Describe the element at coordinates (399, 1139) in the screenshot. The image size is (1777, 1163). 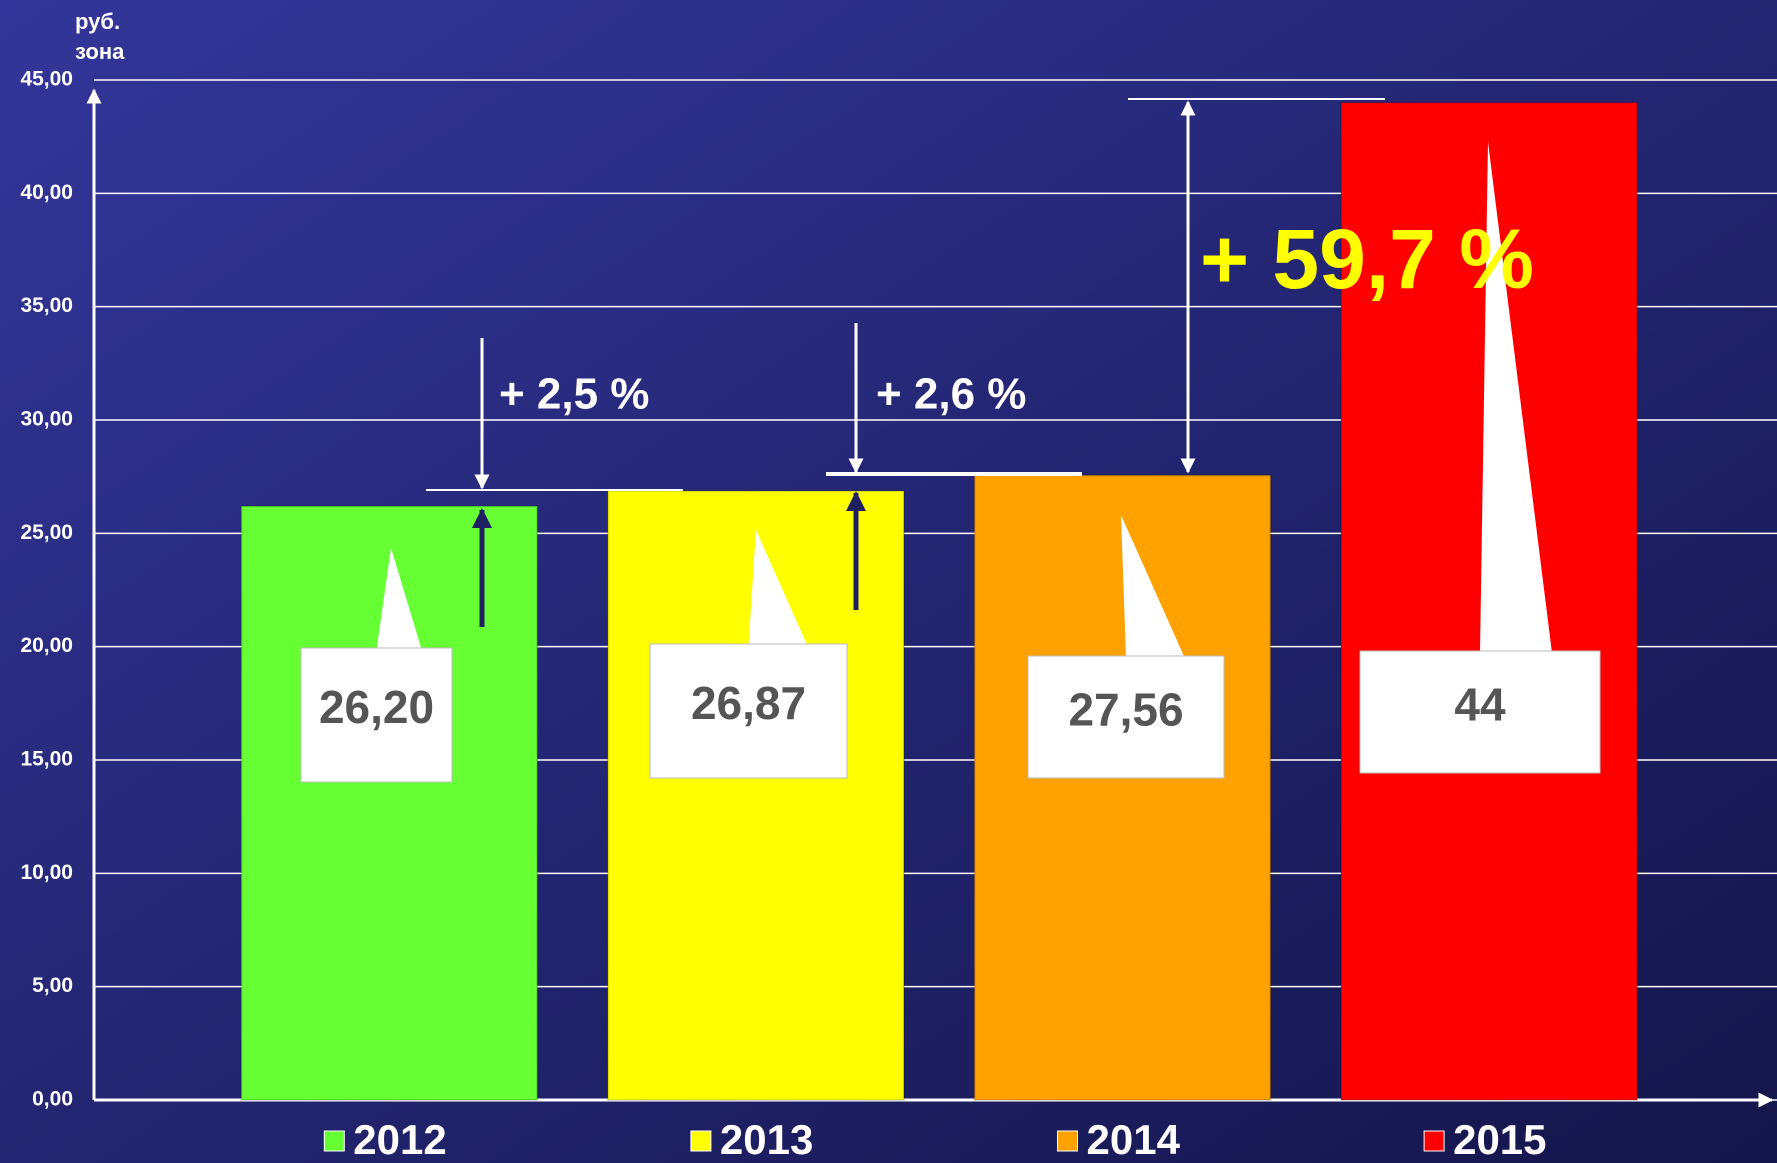
I see `x-tick-label: 2012` at that location.